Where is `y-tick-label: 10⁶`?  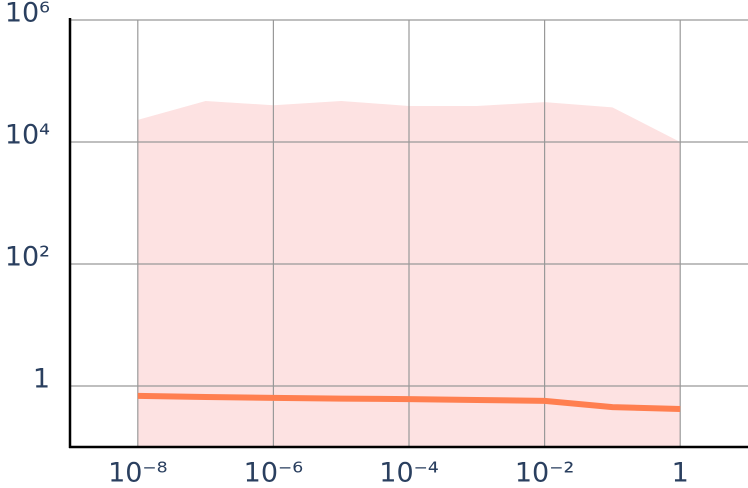 y-tick-label: 10⁶ is located at coordinates (27, 14).